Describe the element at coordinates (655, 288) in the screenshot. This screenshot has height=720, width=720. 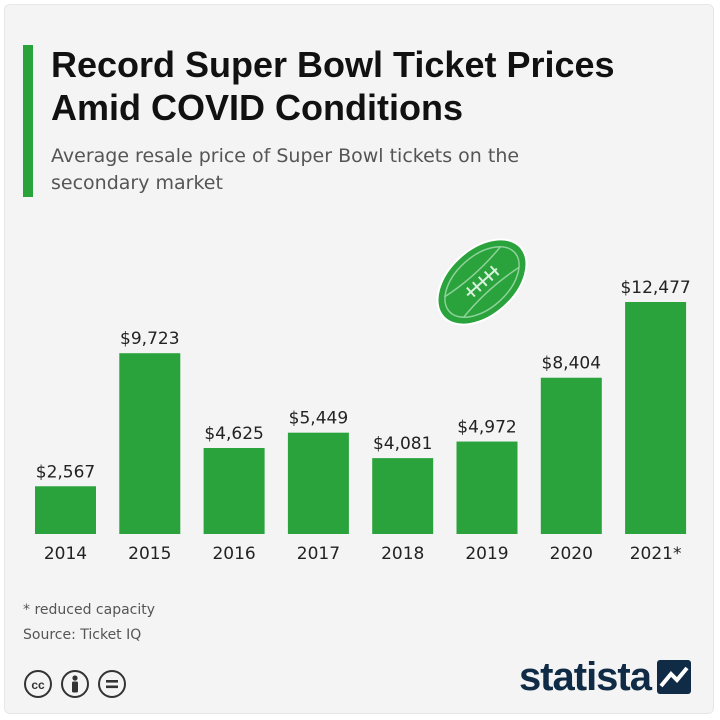
I see `value-label: $12,477` at that location.